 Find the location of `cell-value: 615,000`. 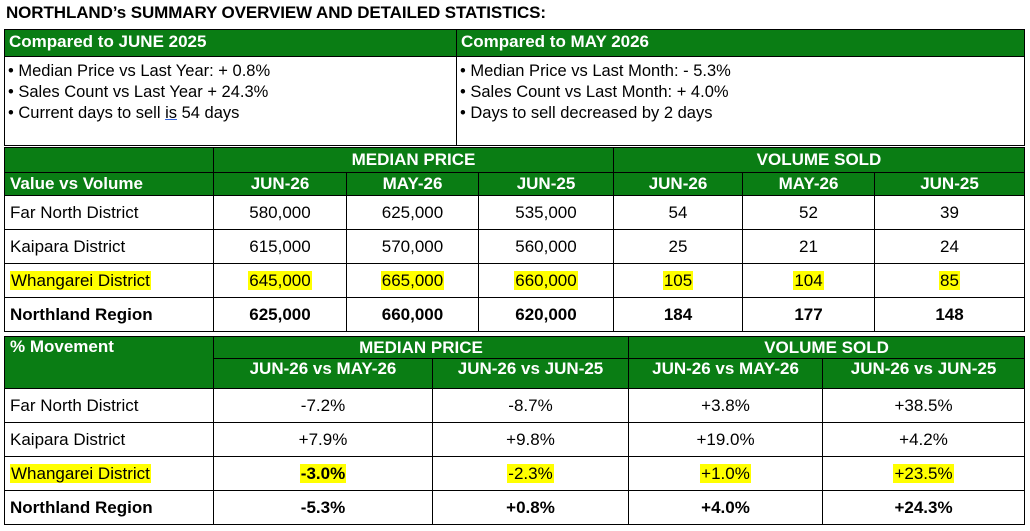

cell-value: 615,000 is located at coordinates (280, 246).